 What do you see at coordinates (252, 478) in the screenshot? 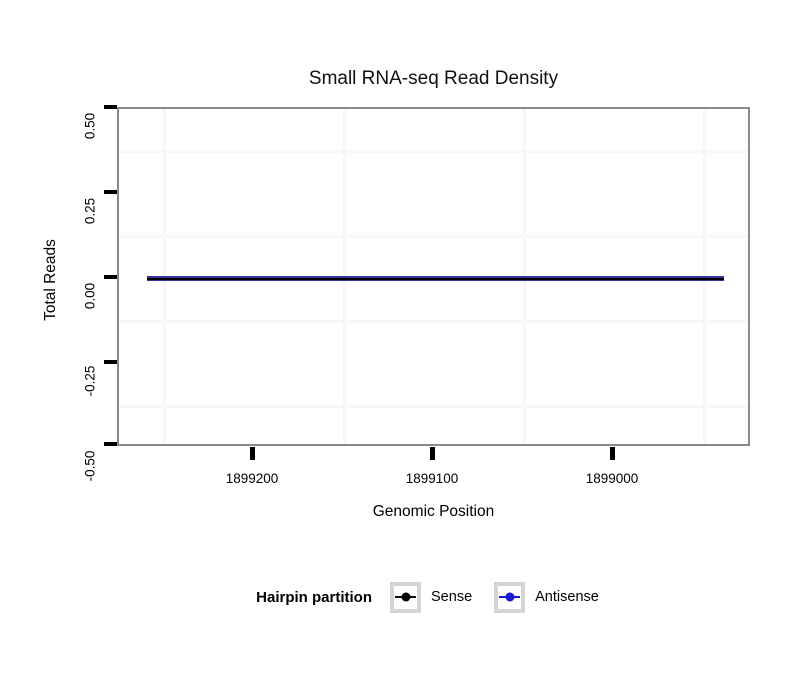
I see `x-tick-label: 1899200` at bounding box center [252, 478].